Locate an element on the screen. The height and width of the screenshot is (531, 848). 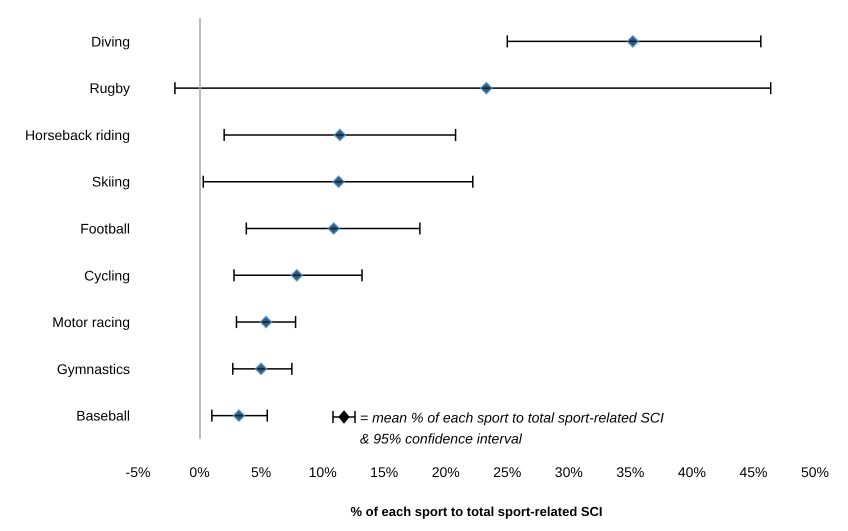
y-tick-label: Cycling is located at coordinates (107, 275).